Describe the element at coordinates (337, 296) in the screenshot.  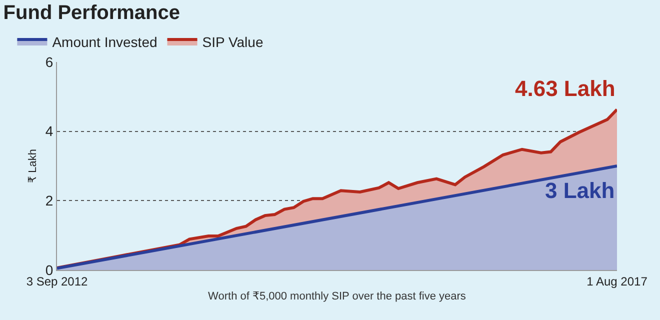
I see `x-axis-title: Worth of ₹5,000 monthly SIP over the past five years` at that location.